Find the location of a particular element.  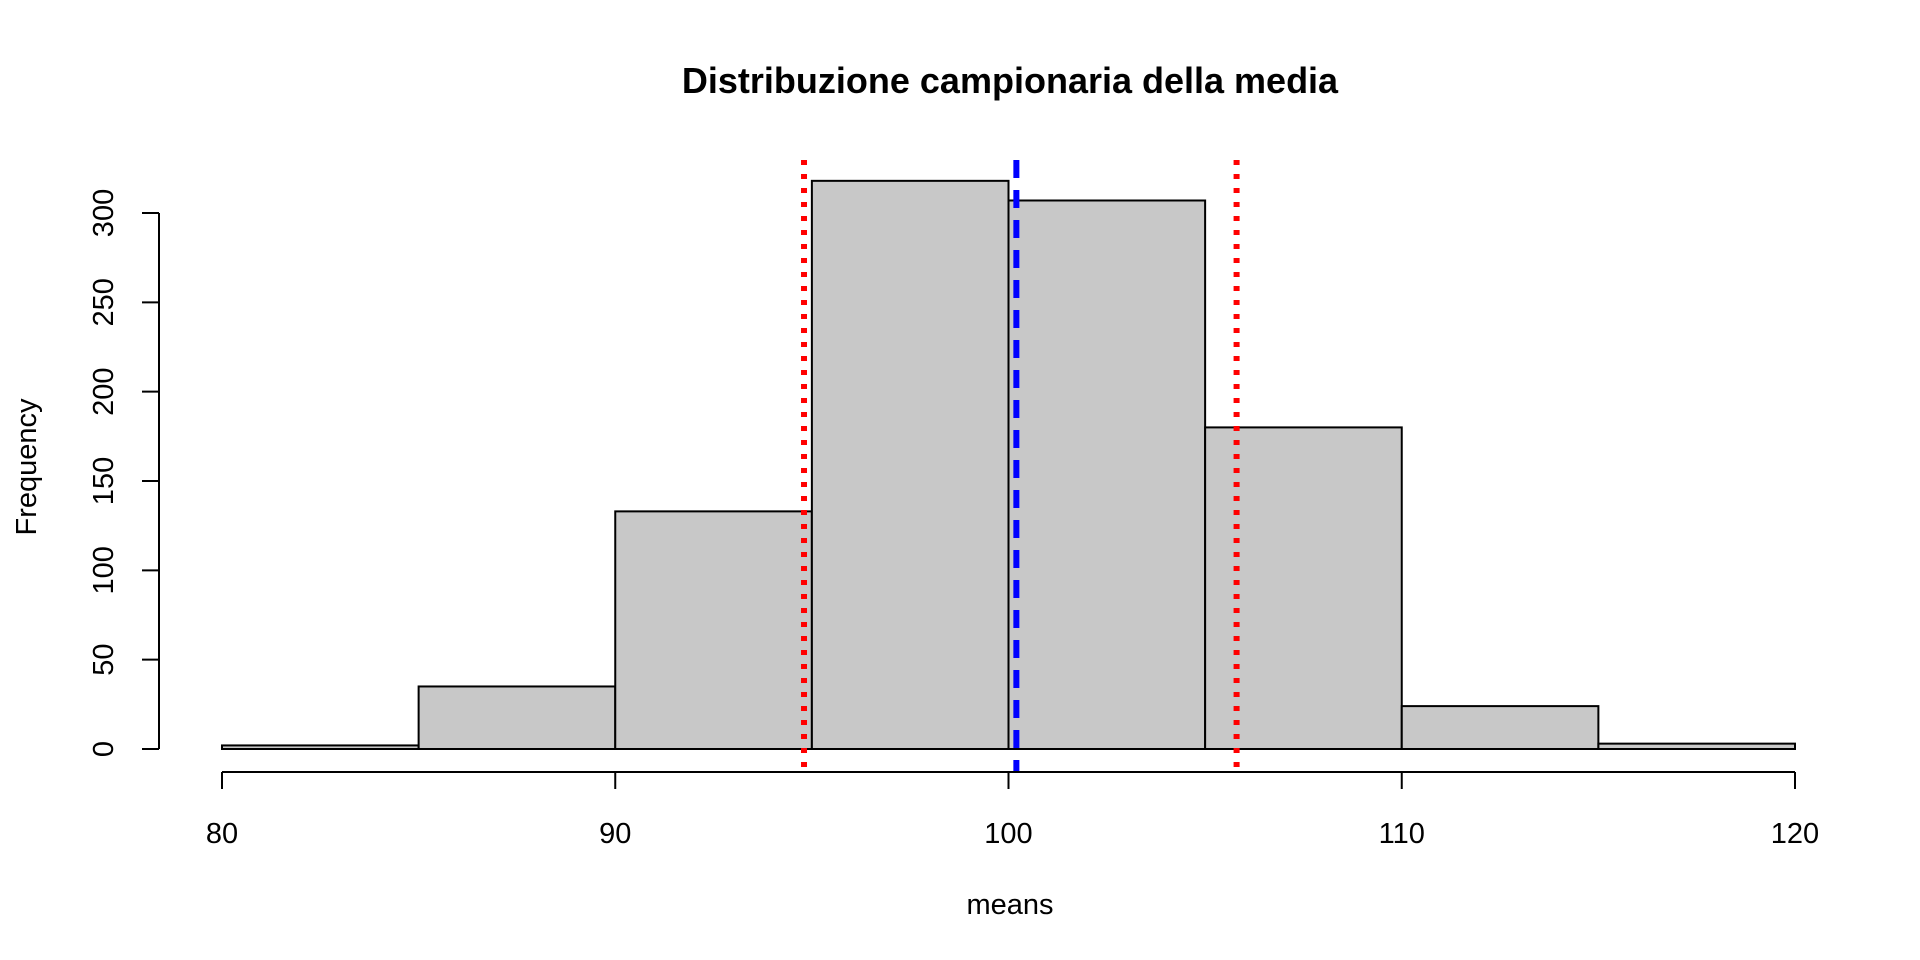

y-tick-label-6: 300 is located at coordinates (104, 213).